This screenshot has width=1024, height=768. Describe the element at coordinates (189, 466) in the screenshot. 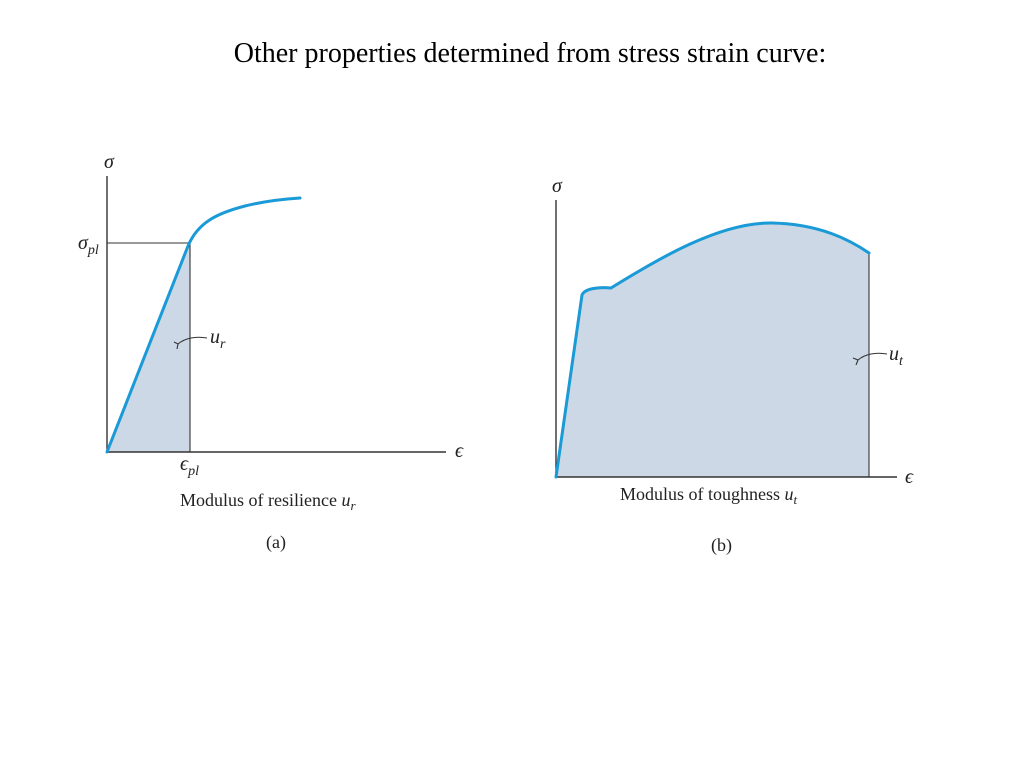

I see `proportional-limit-strain-label: ϵpl` at that location.